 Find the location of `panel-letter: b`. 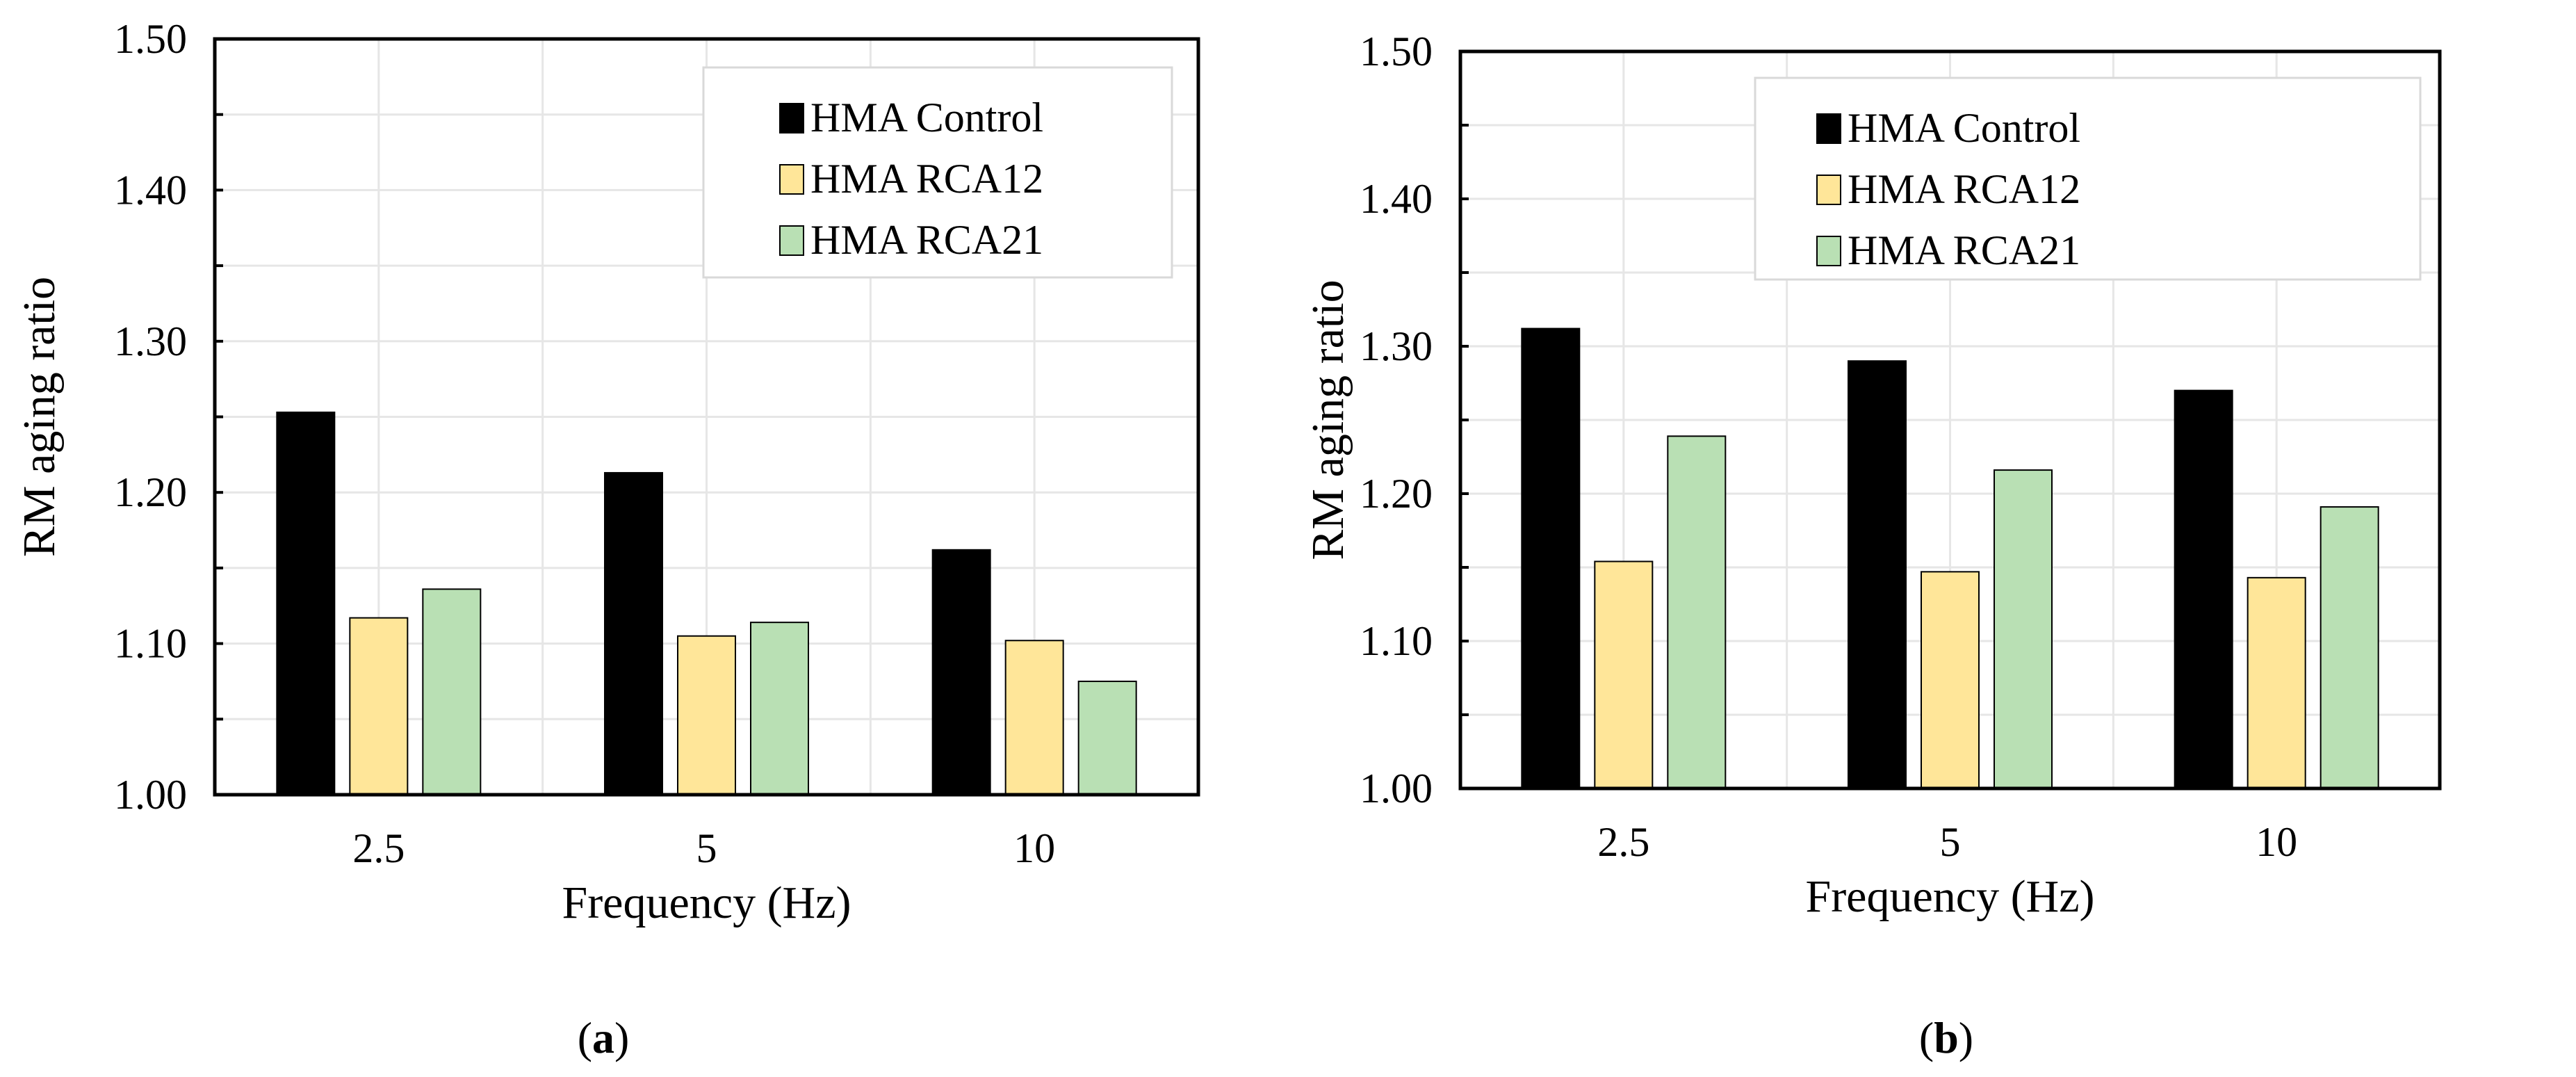

panel-letter: b is located at coordinates (1946, 1037).